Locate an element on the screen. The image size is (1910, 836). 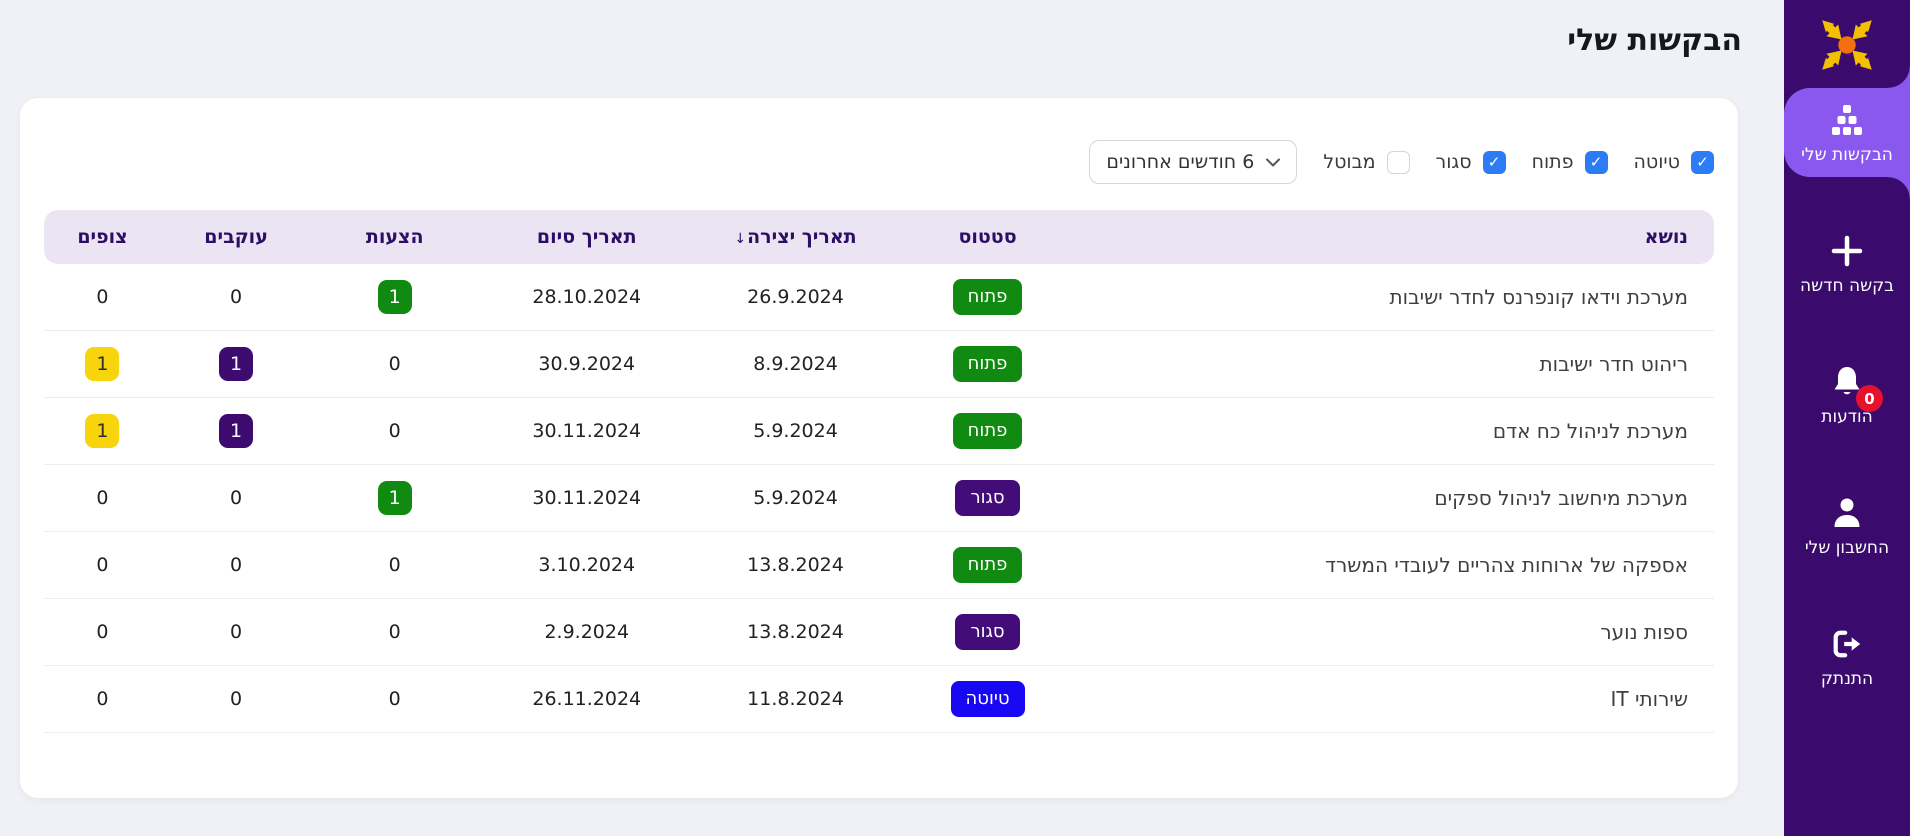
column-header-status: סטטוס is located at coordinates (987, 237).